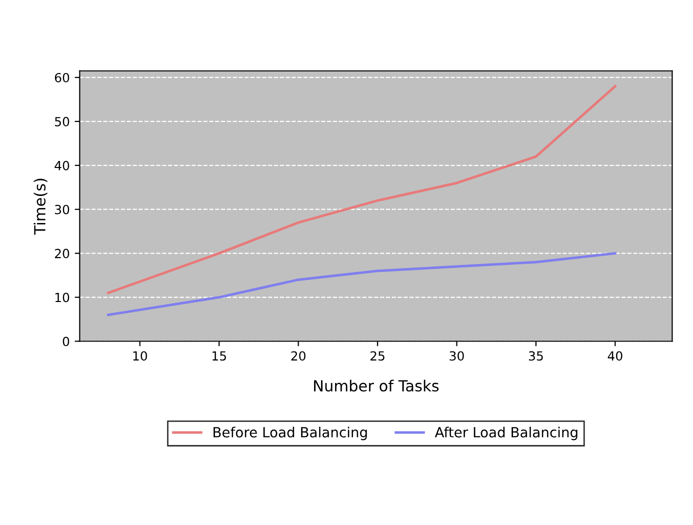 This screenshot has height=525, width=693. I want to click on x-tick-label: 10, so click(140, 356).